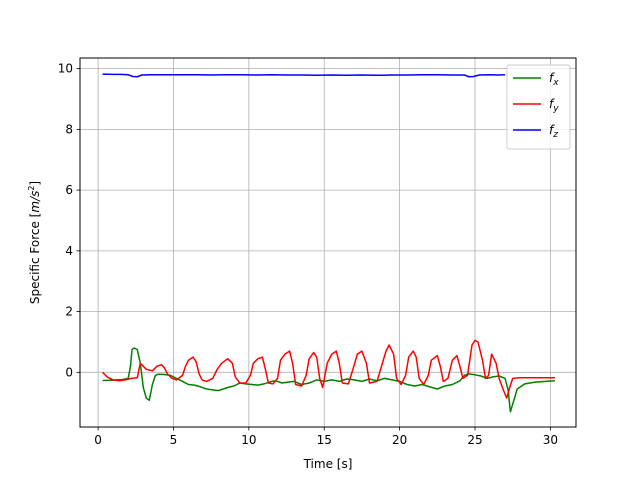 This screenshot has width=640, height=480. I want to click on y-tick-label: 10, so click(65, 69).